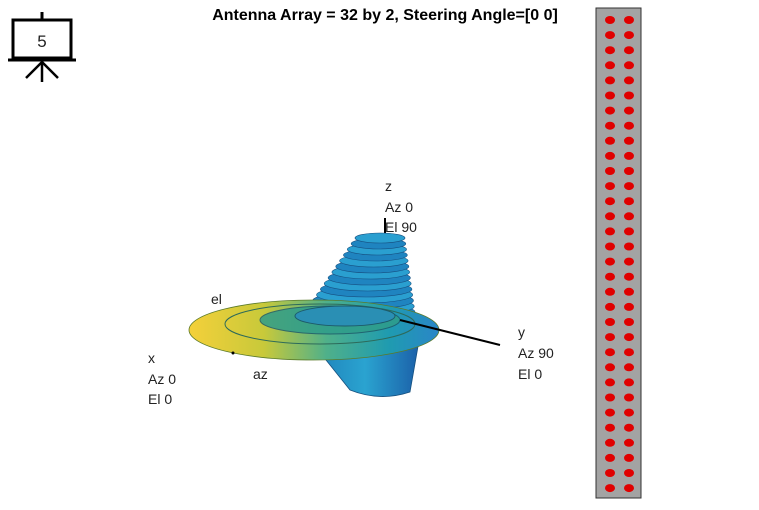 The image size is (759, 510). I want to click on z-label: z, so click(388, 186).